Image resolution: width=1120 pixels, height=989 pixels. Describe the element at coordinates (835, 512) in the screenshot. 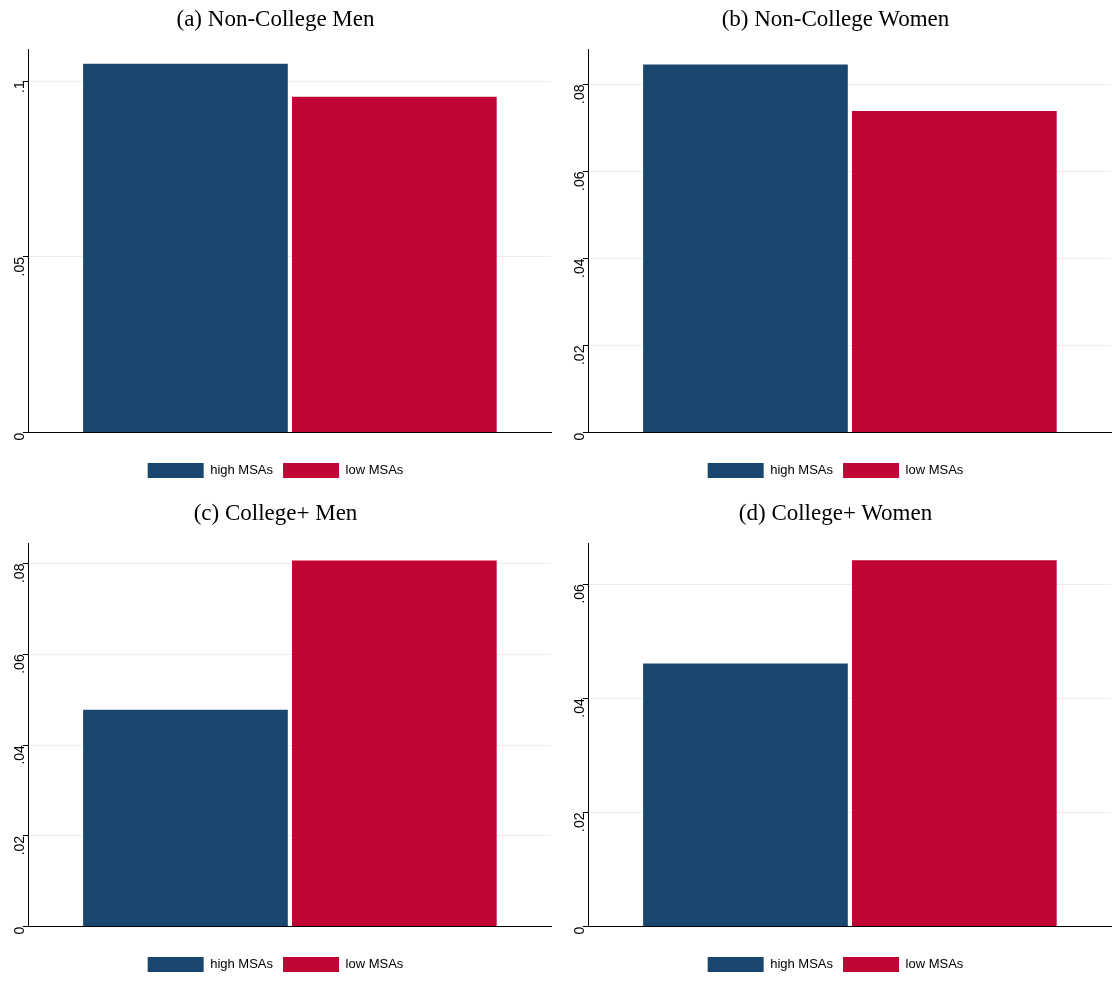

I see `chart-title: (d) College+ Women` at that location.